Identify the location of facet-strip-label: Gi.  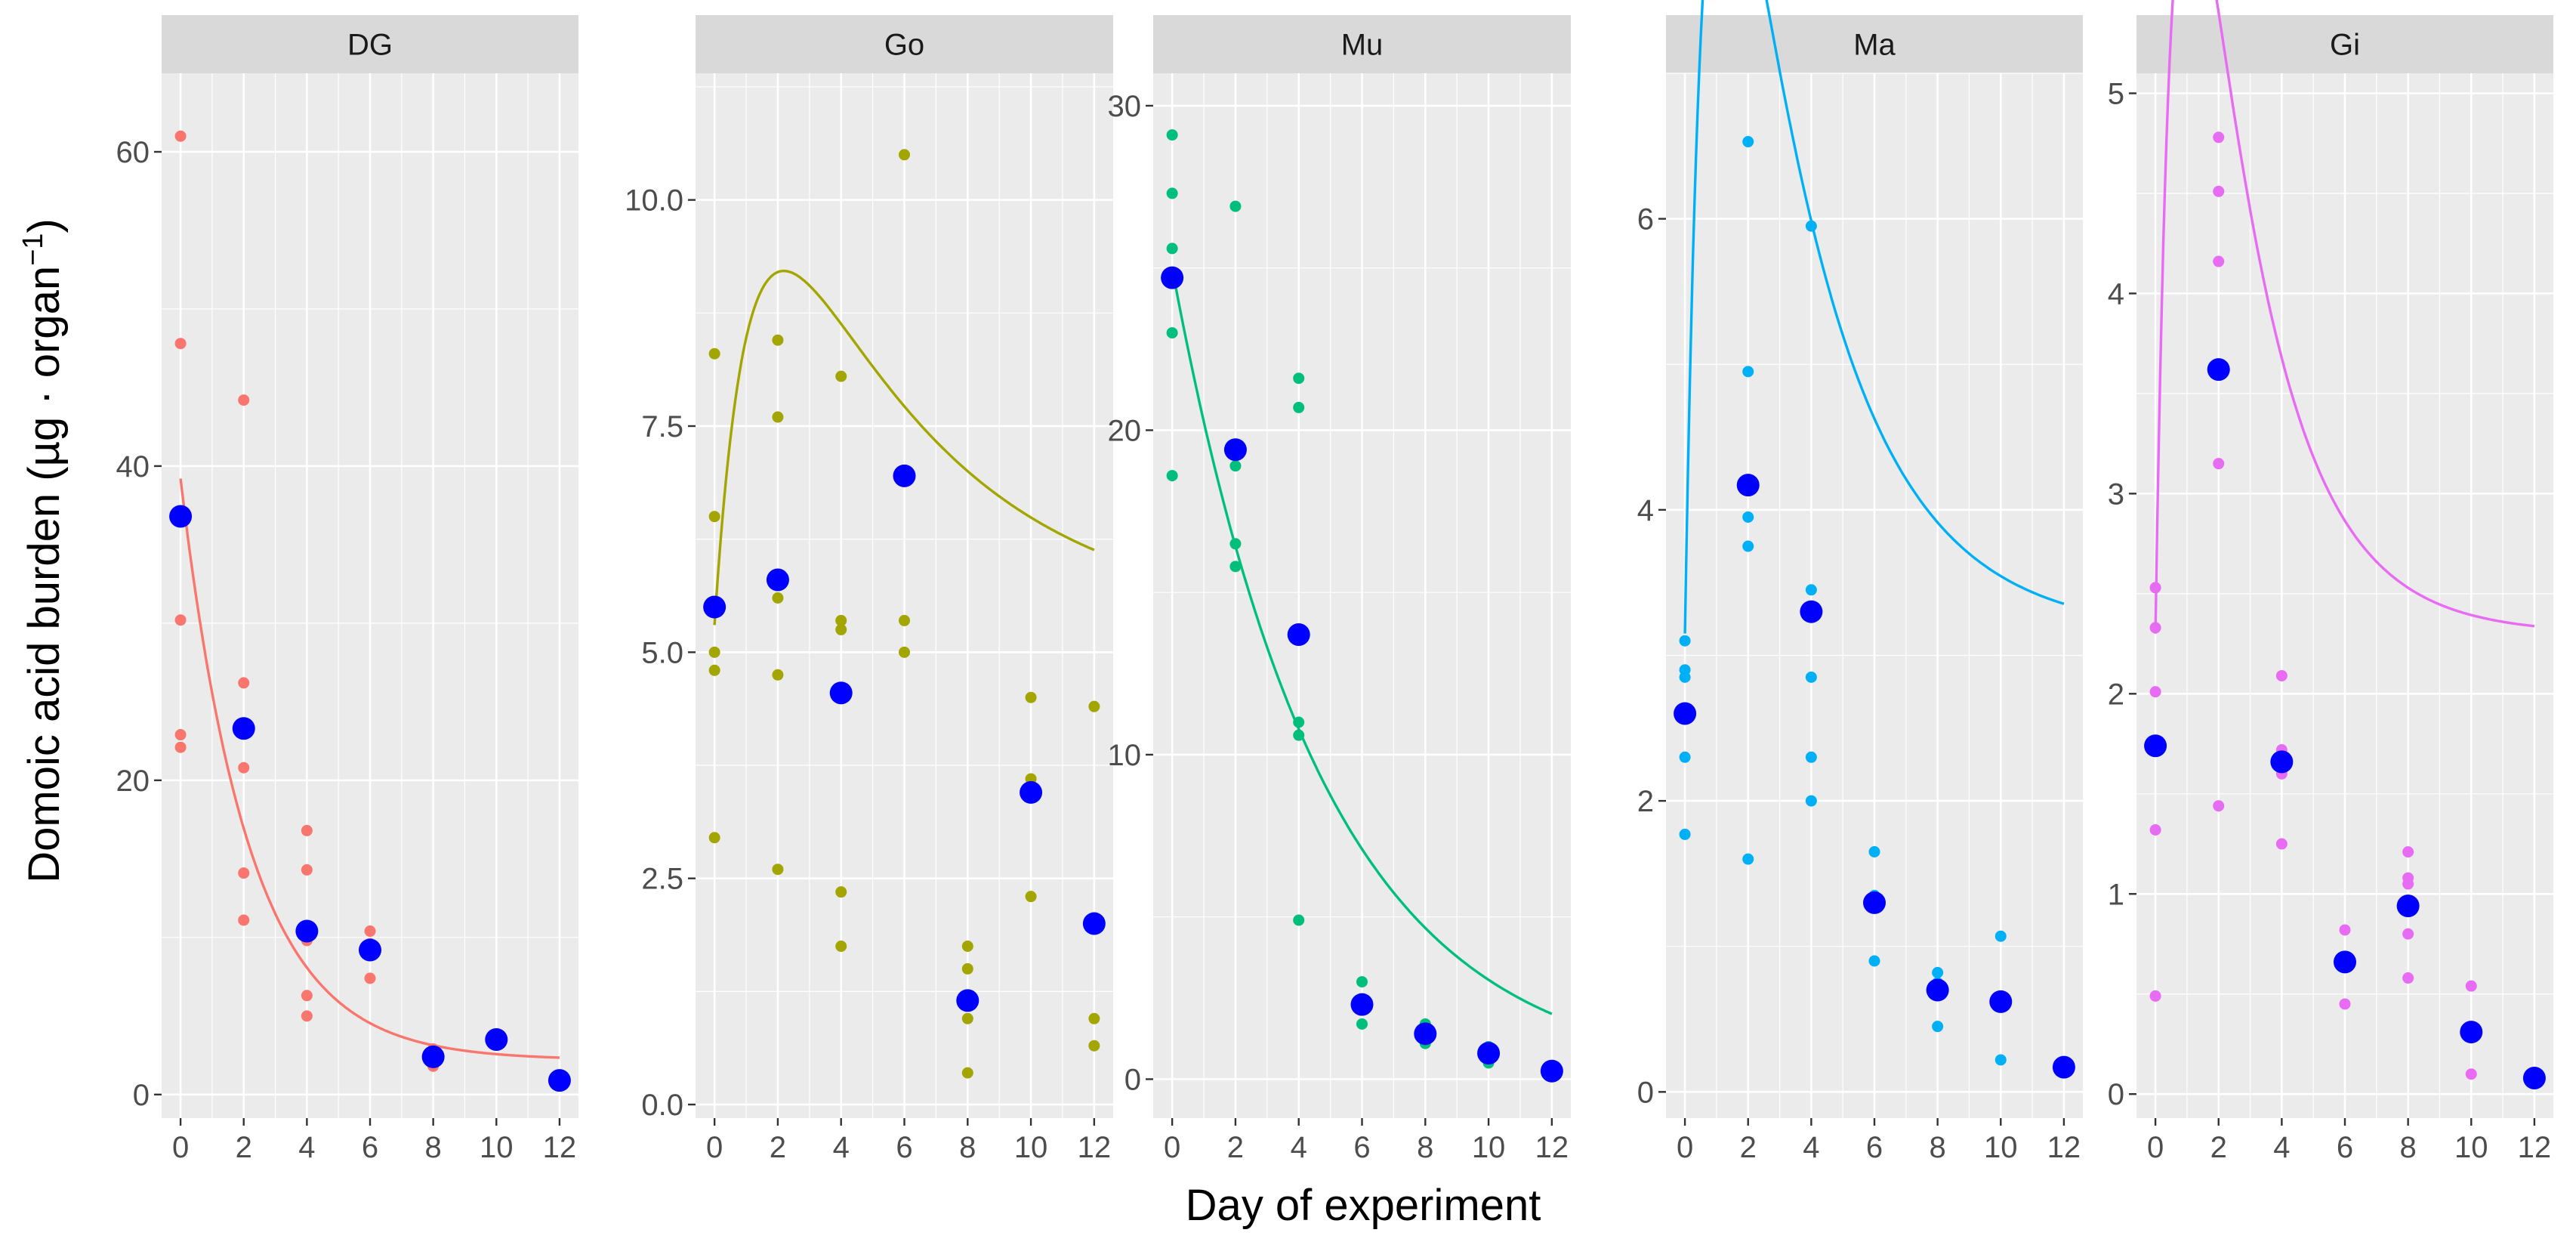
(2345, 46).